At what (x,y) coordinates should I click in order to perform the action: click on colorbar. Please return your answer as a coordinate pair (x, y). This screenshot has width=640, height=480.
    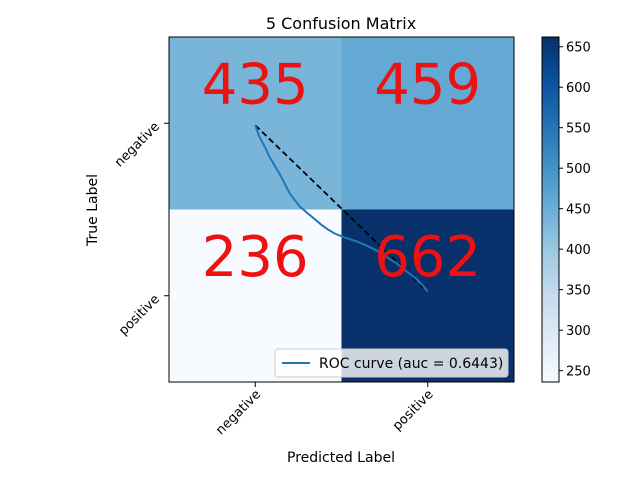
    Looking at the image, I should click on (550, 209).